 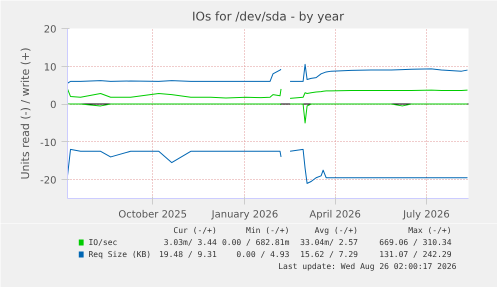 I want to click on legend-label: IO/sec, so click(x=103, y=242).